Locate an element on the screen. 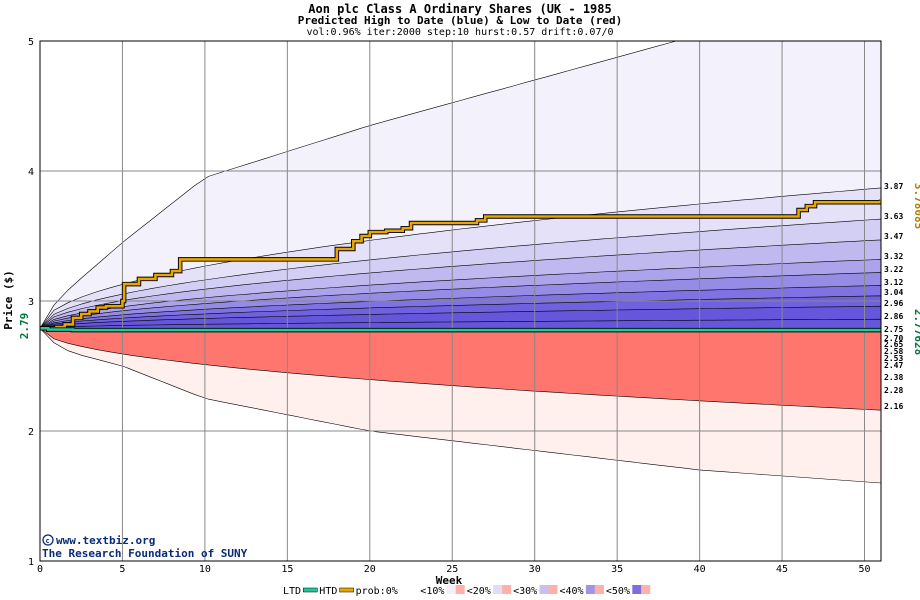 The height and width of the screenshot is (600, 920). band-label-low: 2.75 is located at coordinates (893, 329).